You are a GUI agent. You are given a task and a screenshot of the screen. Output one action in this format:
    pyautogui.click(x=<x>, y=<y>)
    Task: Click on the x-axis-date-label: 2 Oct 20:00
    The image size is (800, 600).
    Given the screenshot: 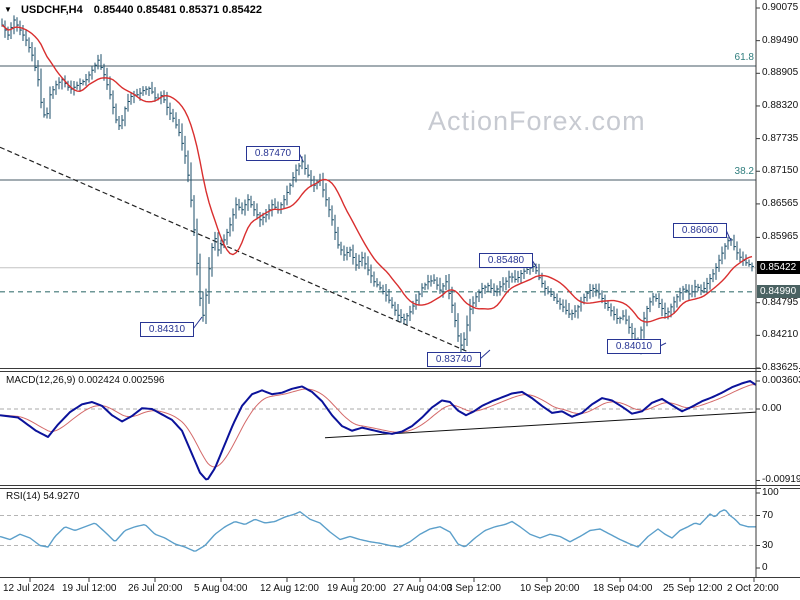 What is the action you would take?
    pyautogui.click(x=753, y=588)
    